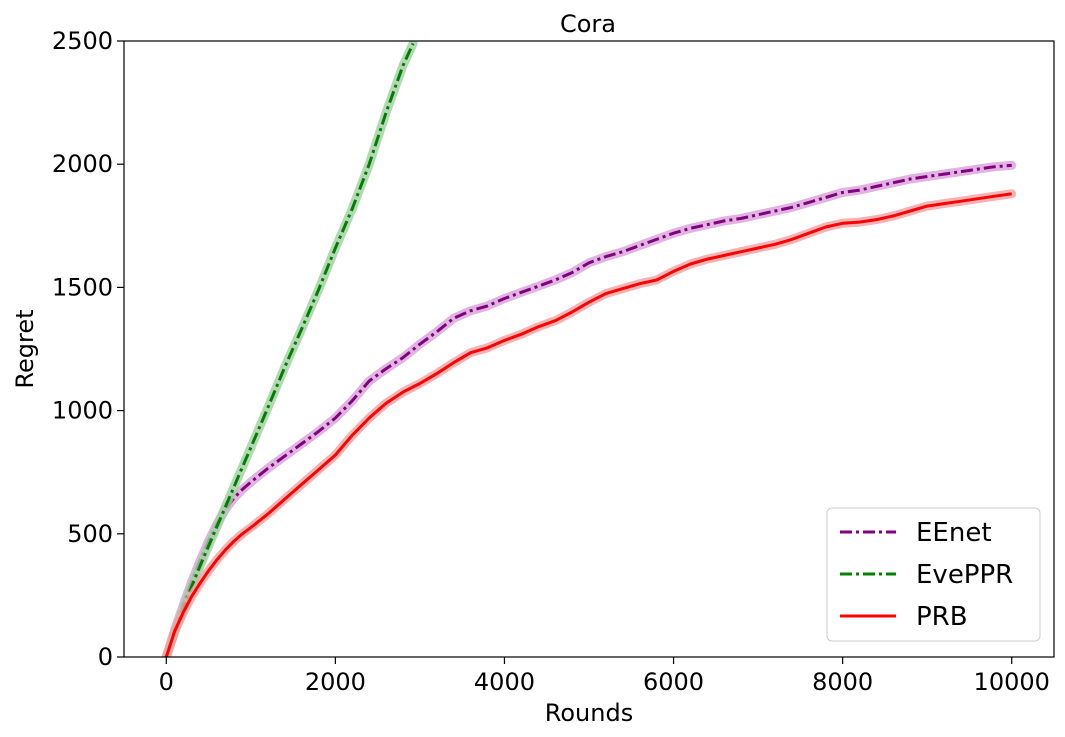 This screenshot has height=737, width=1065. Describe the element at coordinates (90, 534) in the screenshot. I see `y-tick-label: 500` at that location.